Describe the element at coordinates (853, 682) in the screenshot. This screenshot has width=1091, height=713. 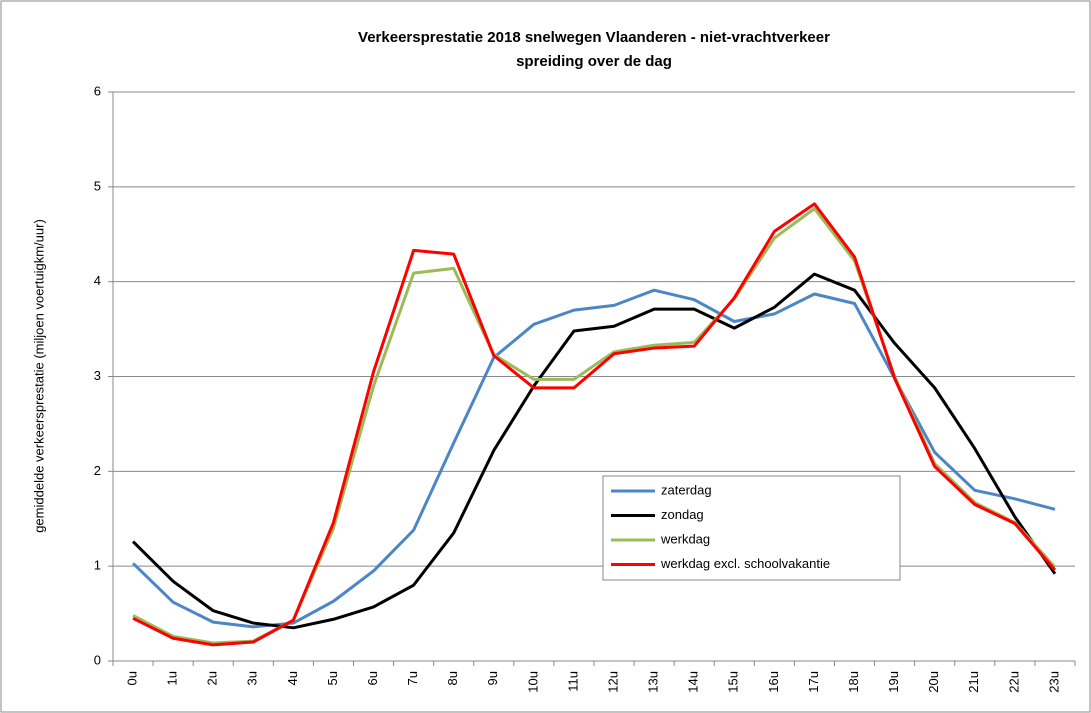
I see `x-tick-label: 18u` at that location.